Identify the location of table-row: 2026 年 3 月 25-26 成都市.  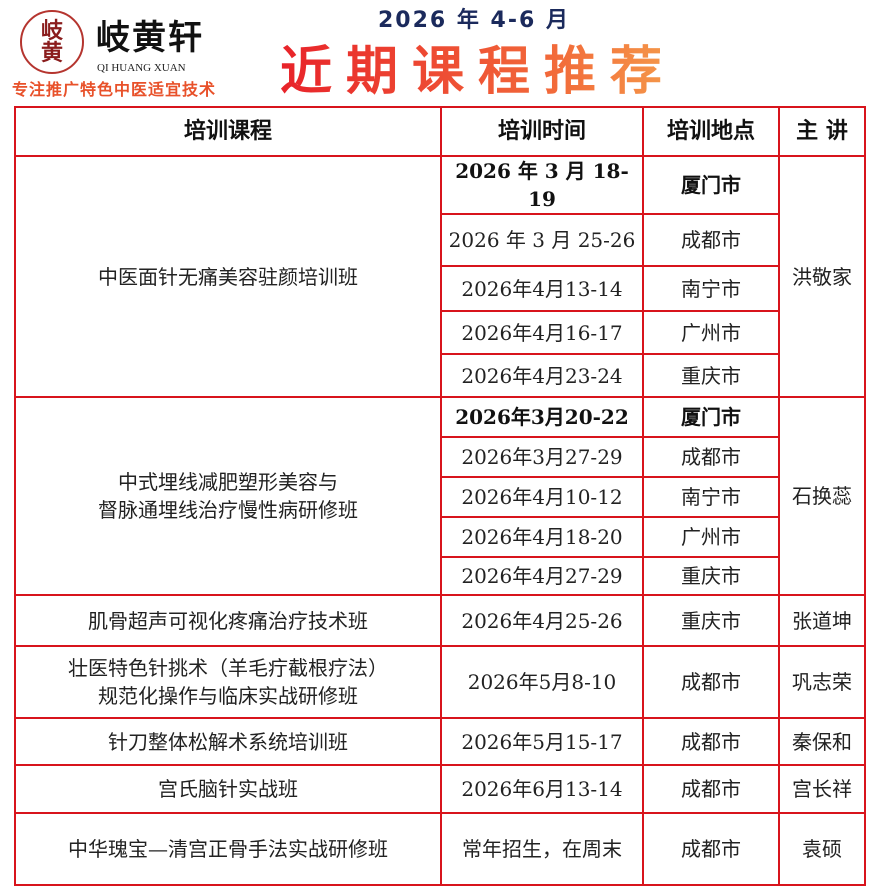
(440, 240).